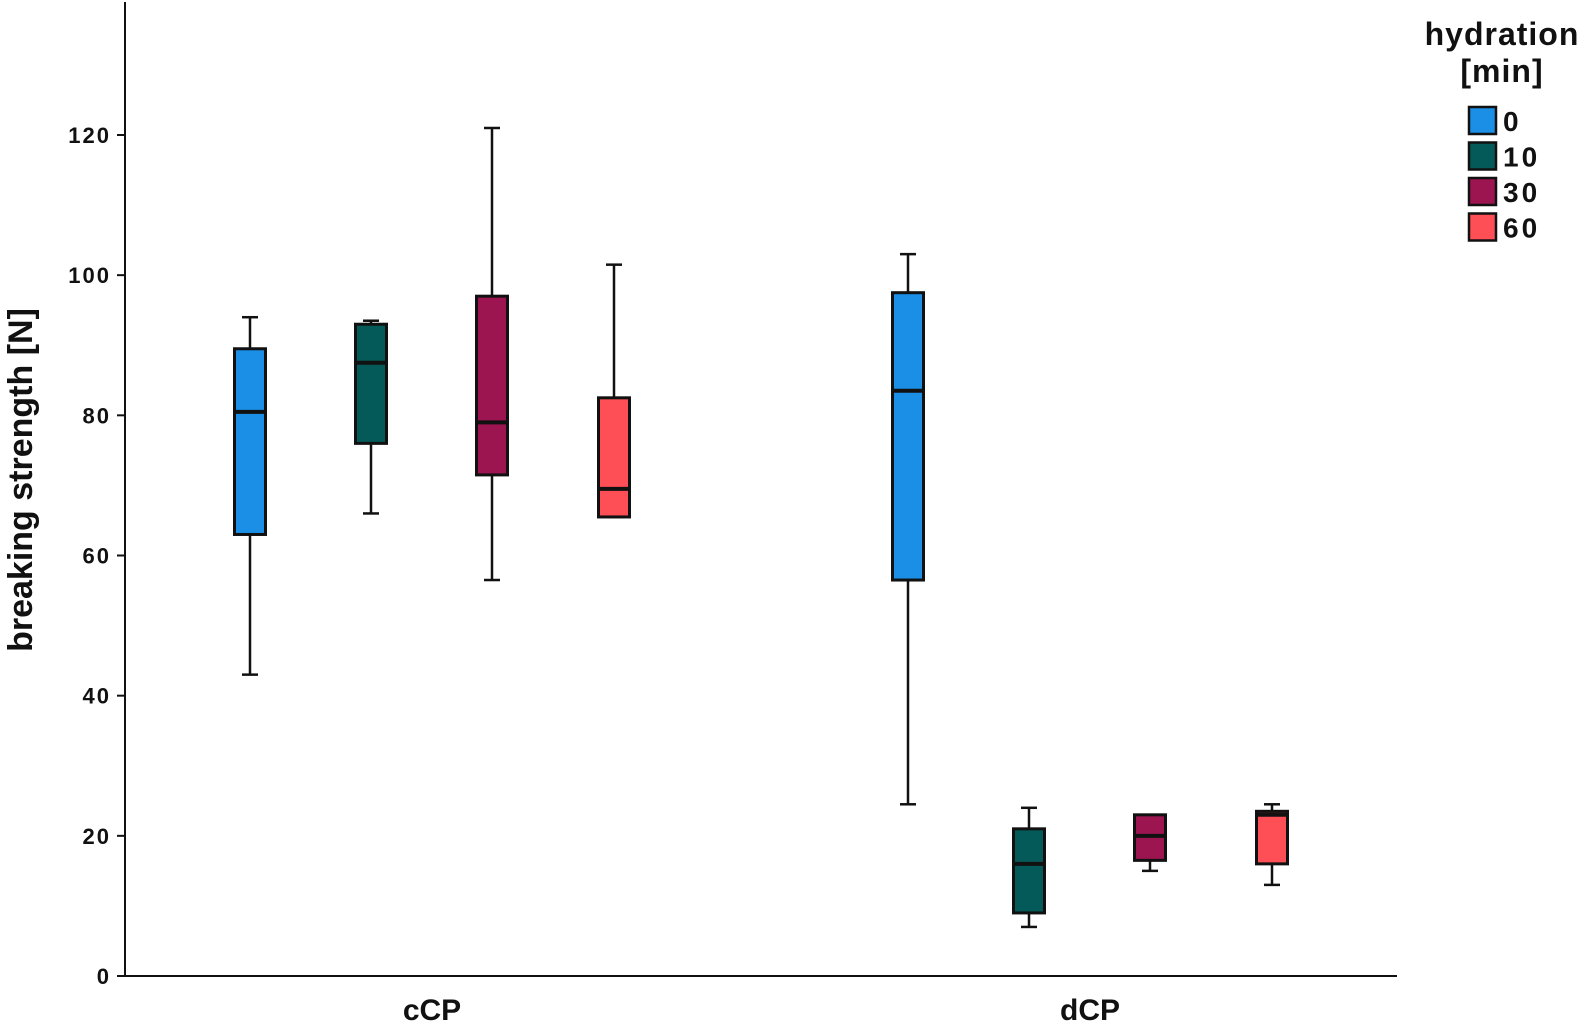 The height and width of the screenshot is (1026, 1594). I want to click on y-tick-label: 60, so click(97, 556).